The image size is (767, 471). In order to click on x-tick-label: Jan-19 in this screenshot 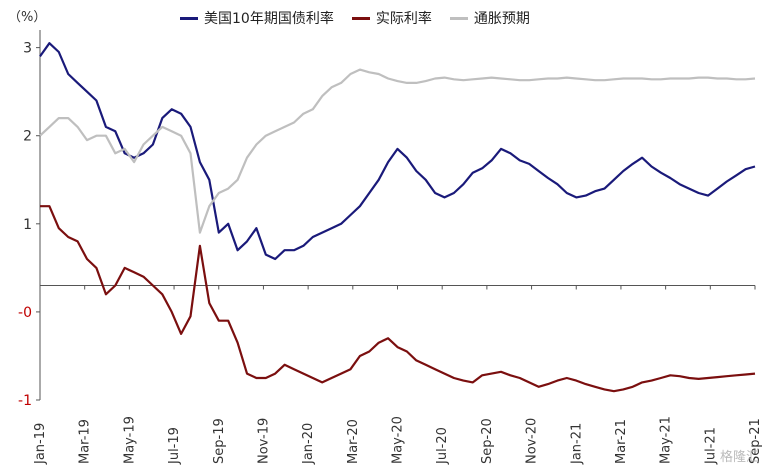, I will do `click(40, 444)`.